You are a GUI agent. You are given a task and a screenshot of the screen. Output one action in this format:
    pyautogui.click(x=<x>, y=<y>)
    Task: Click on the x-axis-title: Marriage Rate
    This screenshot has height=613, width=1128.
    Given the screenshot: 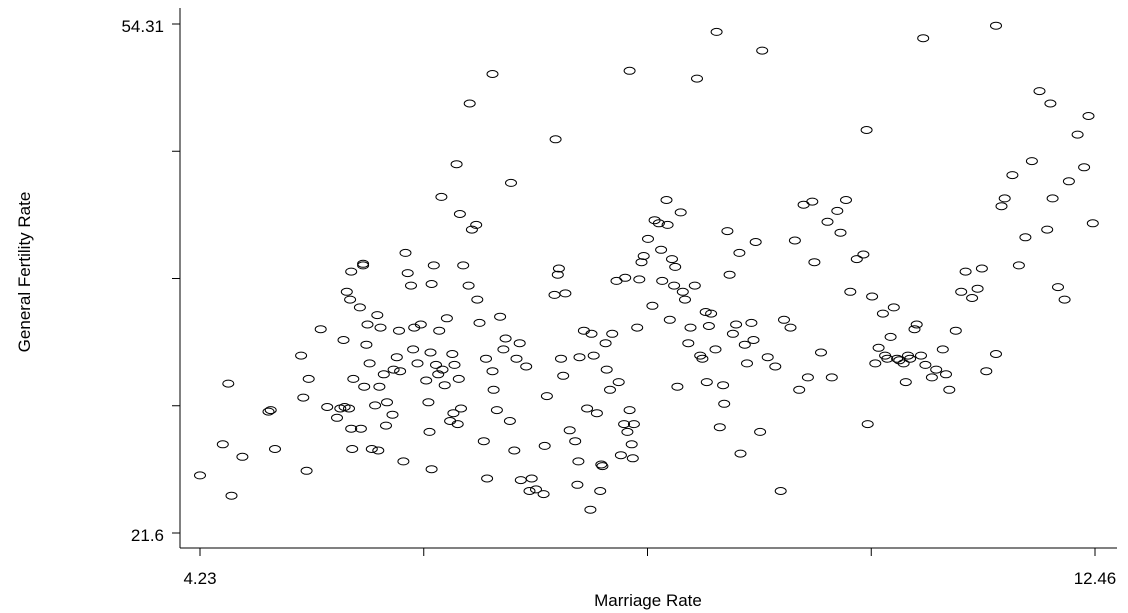 What is the action you would take?
    pyautogui.click(x=648, y=600)
    